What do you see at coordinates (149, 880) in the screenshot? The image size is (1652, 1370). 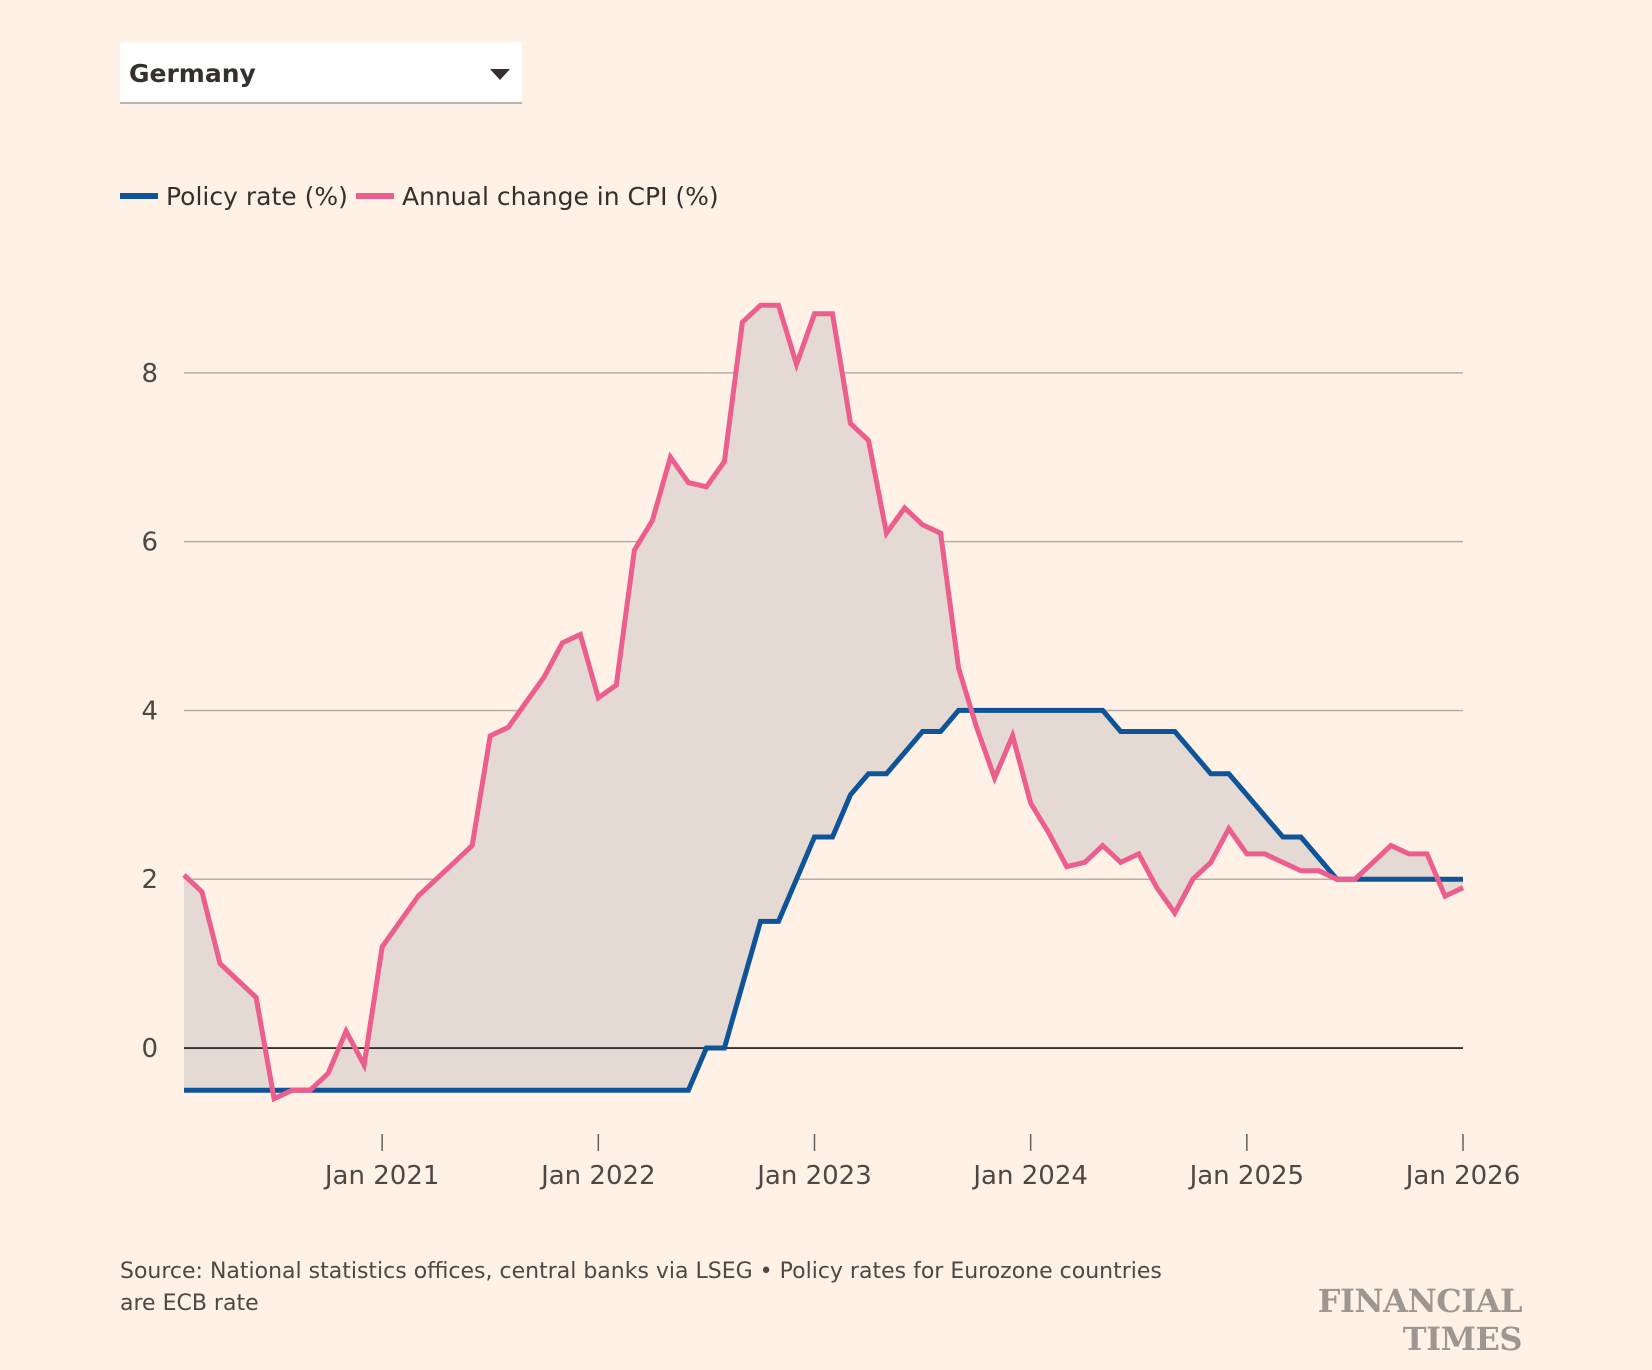 I see `y-tick-label-2: 2` at bounding box center [149, 880].